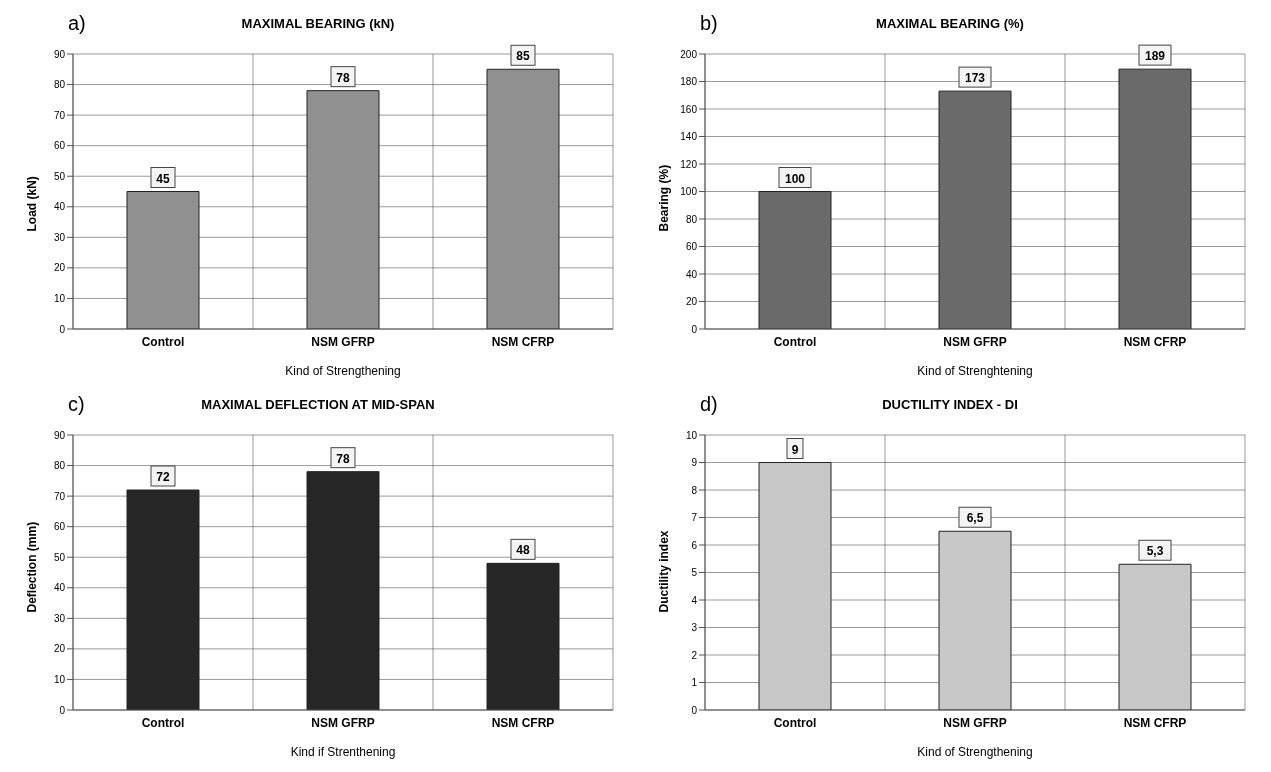 This screenshot has width=1271, height=772. I want to click on text: c), so click(76, 404).